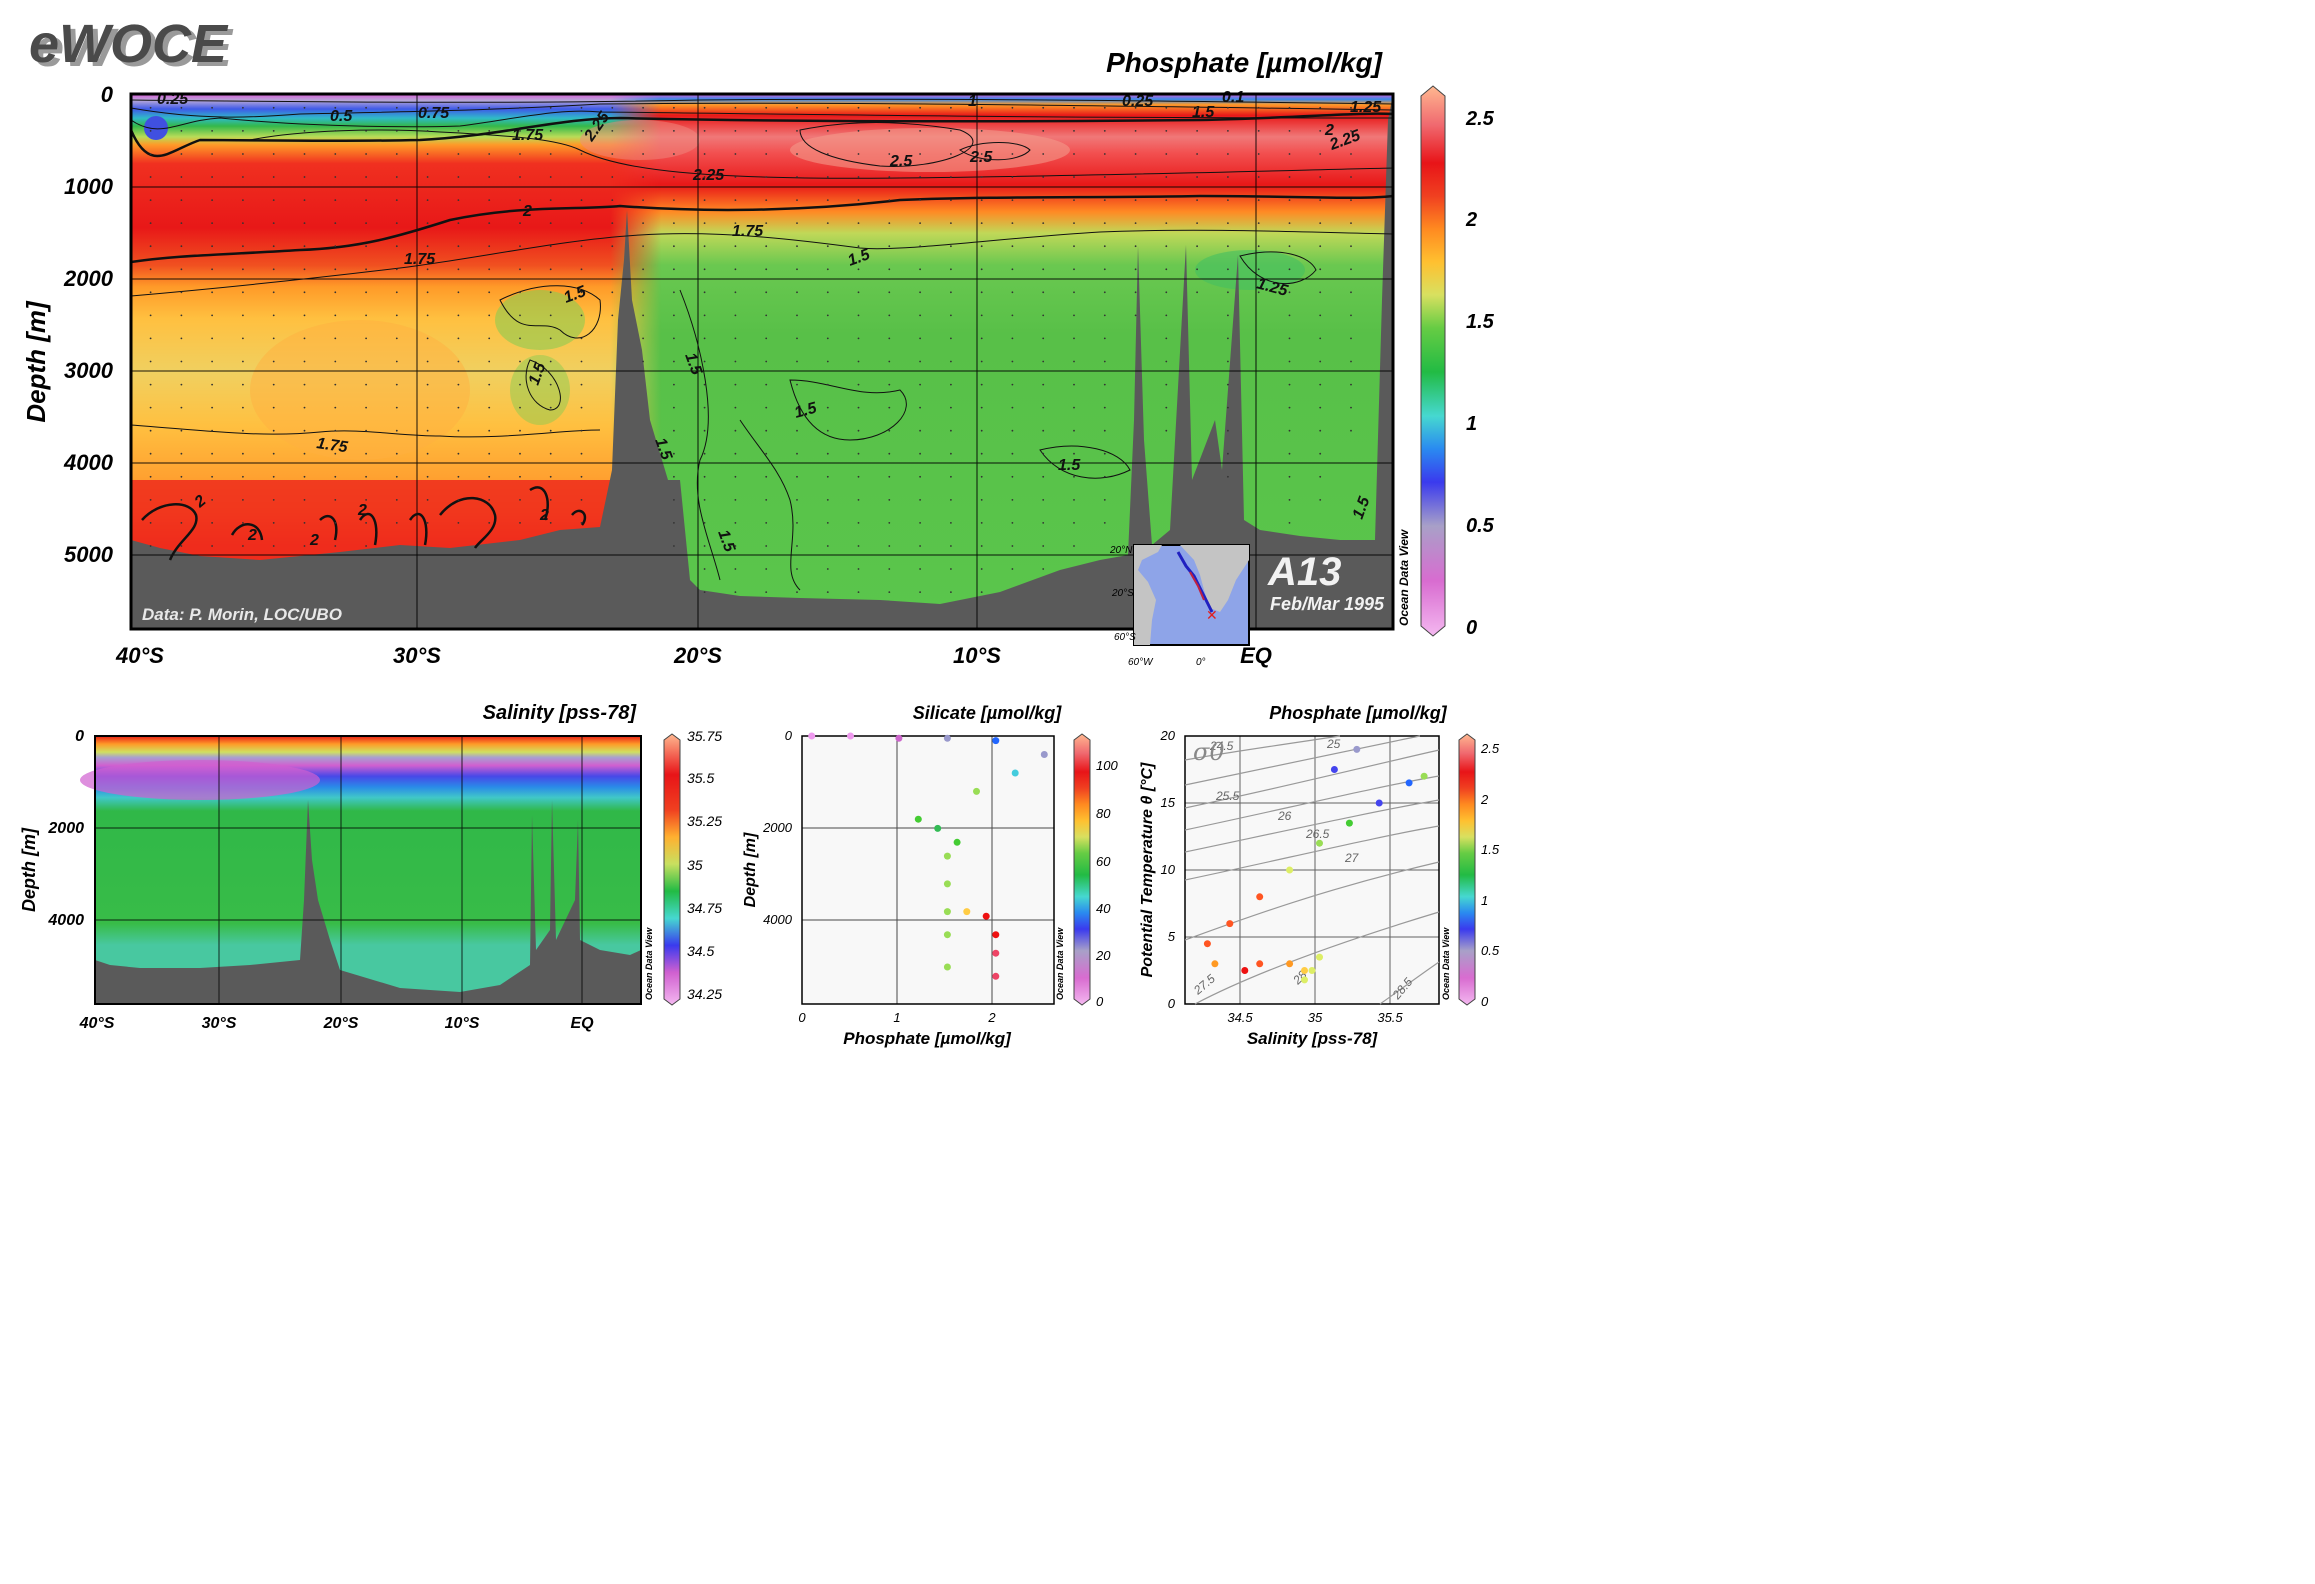 The height and width of the screenshot is (1584, 2315). What do you see at coordinates (528, 135) in the screenshot?
I see `svg-text: 1.75` at bounding box center [528, 135].